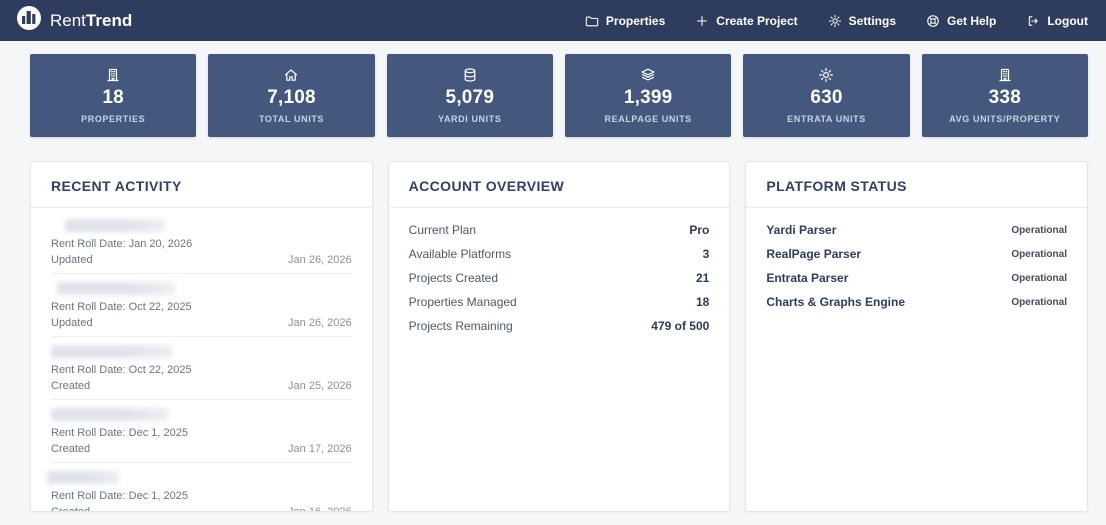 This screenshot has height=525, width=1106. I want to click on rent-roll-date: Rent Roll Date: Jan 20, 2026, so click(122, 244).